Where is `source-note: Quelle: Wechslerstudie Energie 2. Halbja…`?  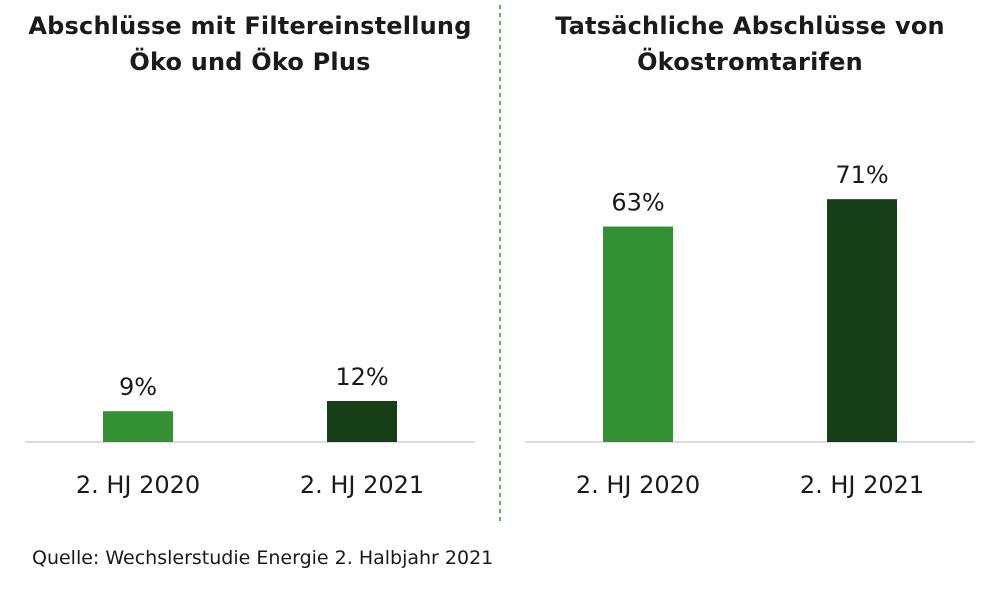
source-note: Quelle: Wechslerstudie Energie 2. Halbja… is located at coordinates (263, 558).